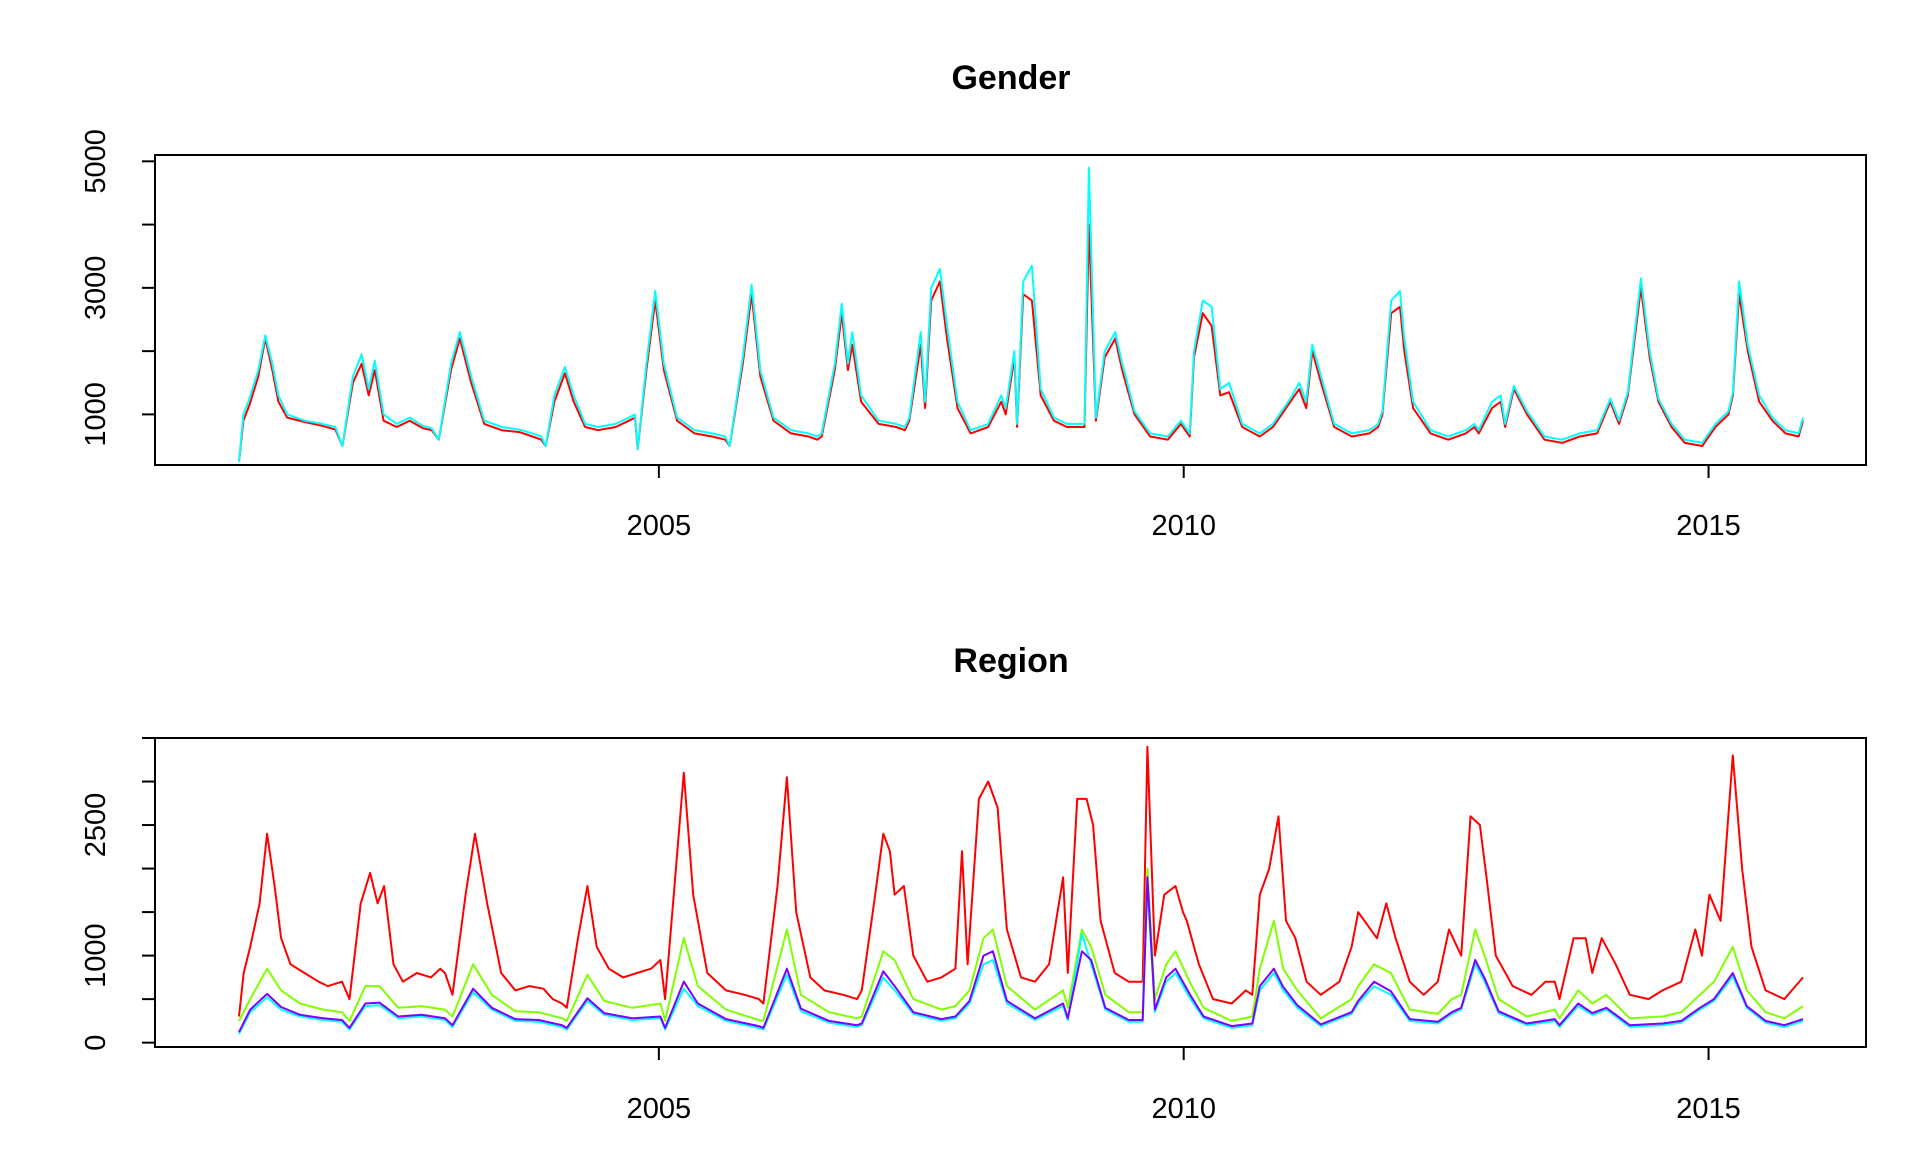 Image resolution: width=1920 pixels, height=1152 pixels. What do you see at coordinates (117, 894) in the screenshot?
I see `region-y-axis: 0 1000 2500` at bounding box center [117, 894].